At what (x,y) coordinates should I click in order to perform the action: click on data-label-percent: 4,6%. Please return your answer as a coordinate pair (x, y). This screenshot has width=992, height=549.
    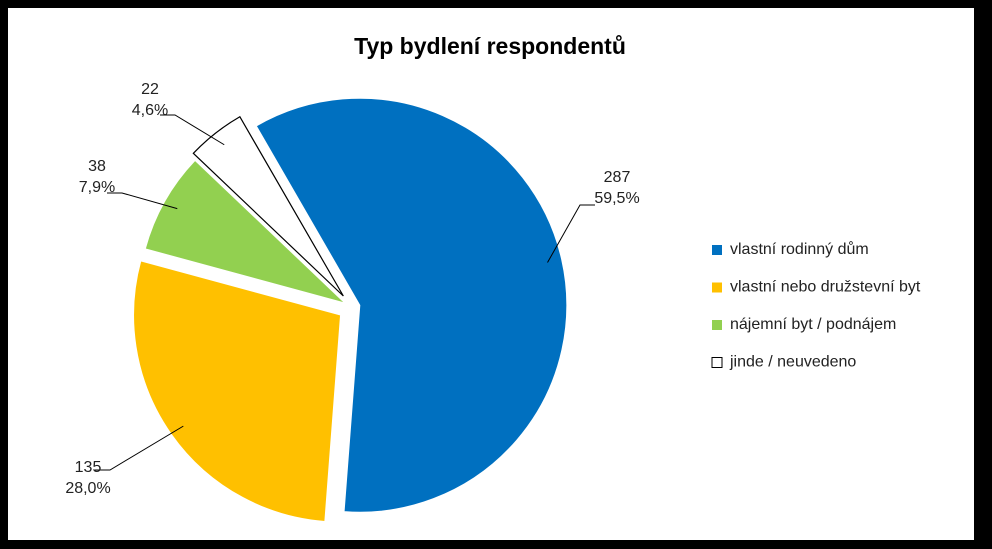
    Looking at the image, I should click on (150, 110).